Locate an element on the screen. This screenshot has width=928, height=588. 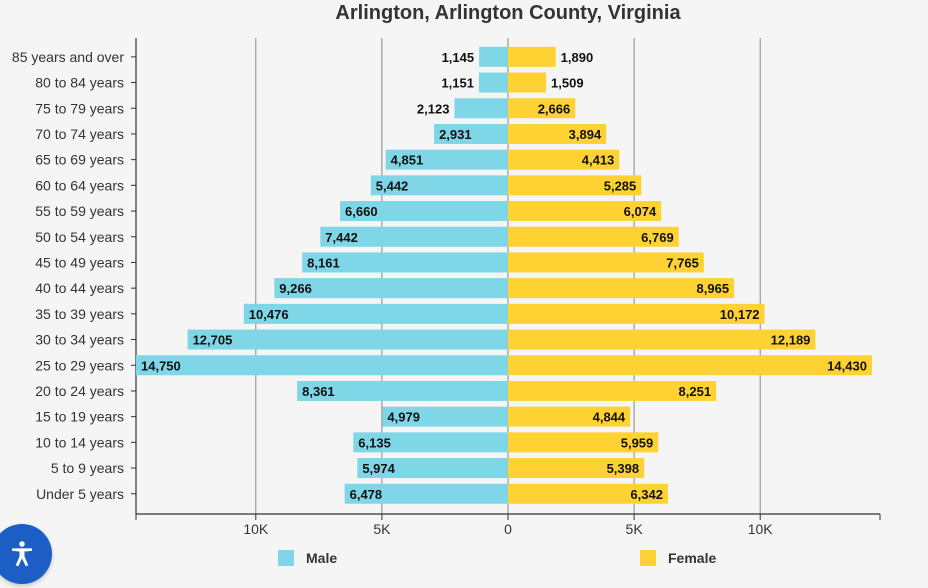
legend-male: Male is located at coordinates (307, 558).